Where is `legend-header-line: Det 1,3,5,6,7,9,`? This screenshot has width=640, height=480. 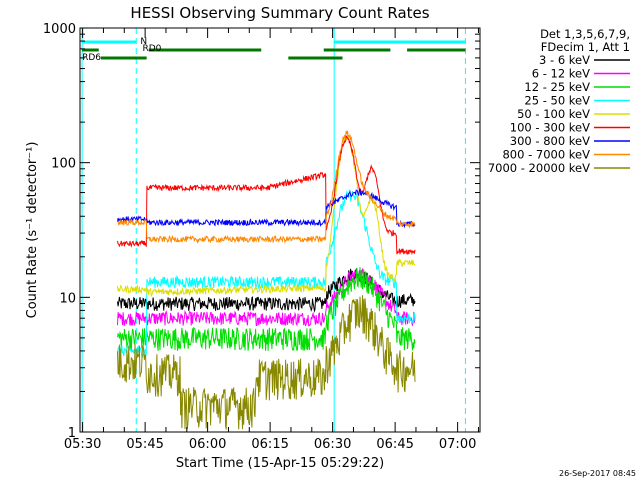 legend-header-line: Det 1,3,5,6,7,9, is located at coordinates (585, 34).